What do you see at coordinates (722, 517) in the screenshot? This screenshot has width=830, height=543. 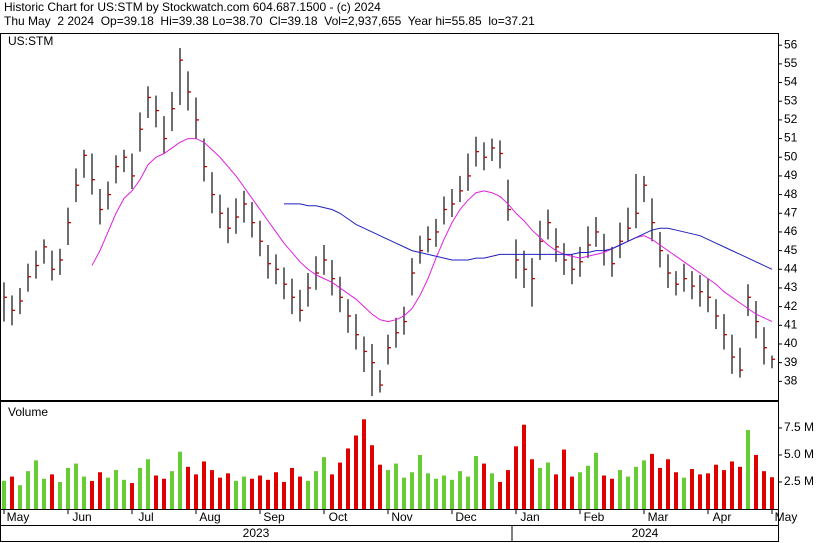 I see `x-tick-label: Apr` at bounding box center [722, 517].